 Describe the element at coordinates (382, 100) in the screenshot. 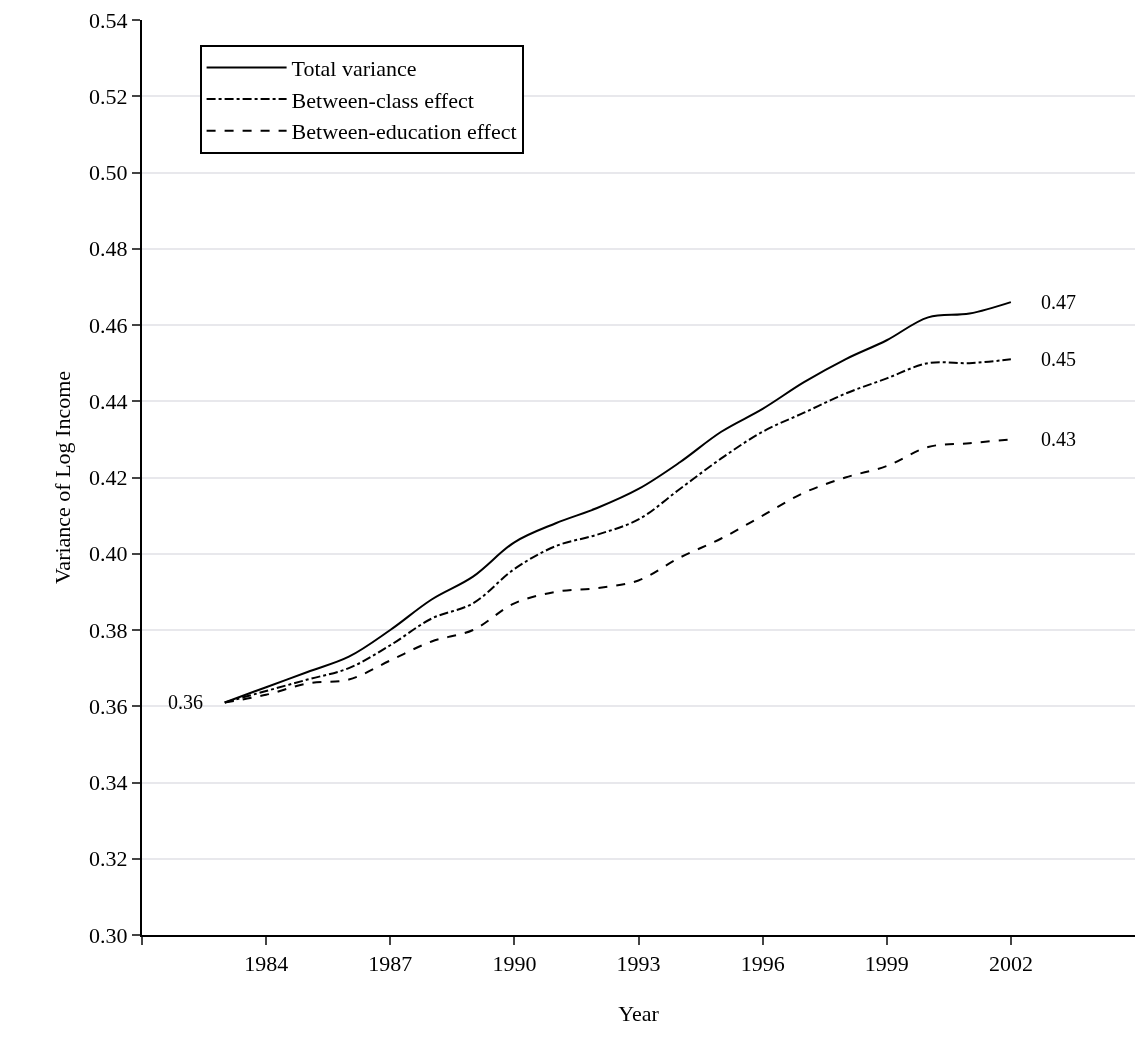

I see `legend-label: Between-class effect` at that location.